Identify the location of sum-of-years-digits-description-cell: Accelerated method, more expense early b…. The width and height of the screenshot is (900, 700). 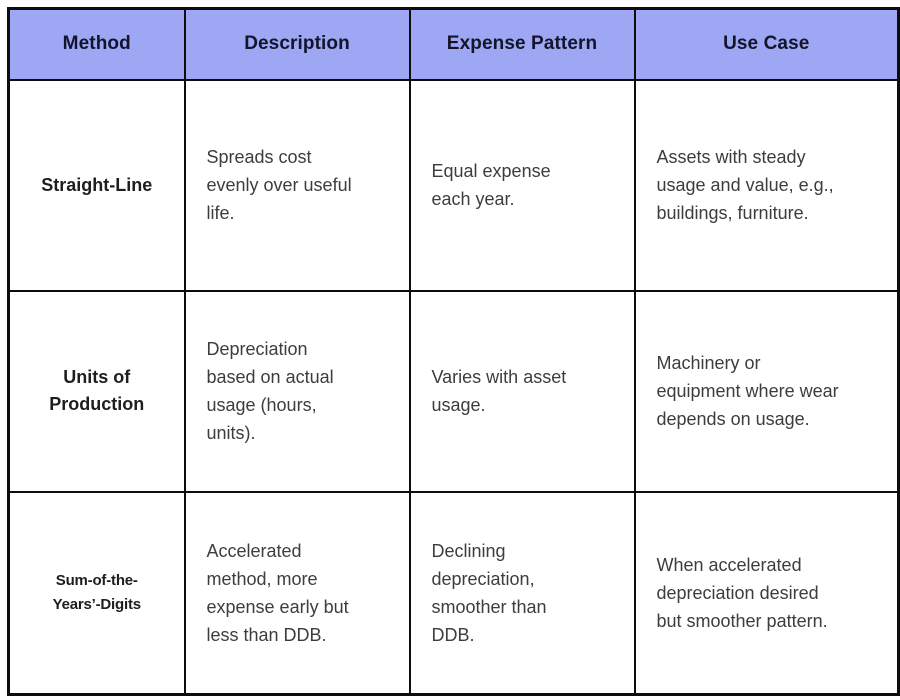
(297, 593).